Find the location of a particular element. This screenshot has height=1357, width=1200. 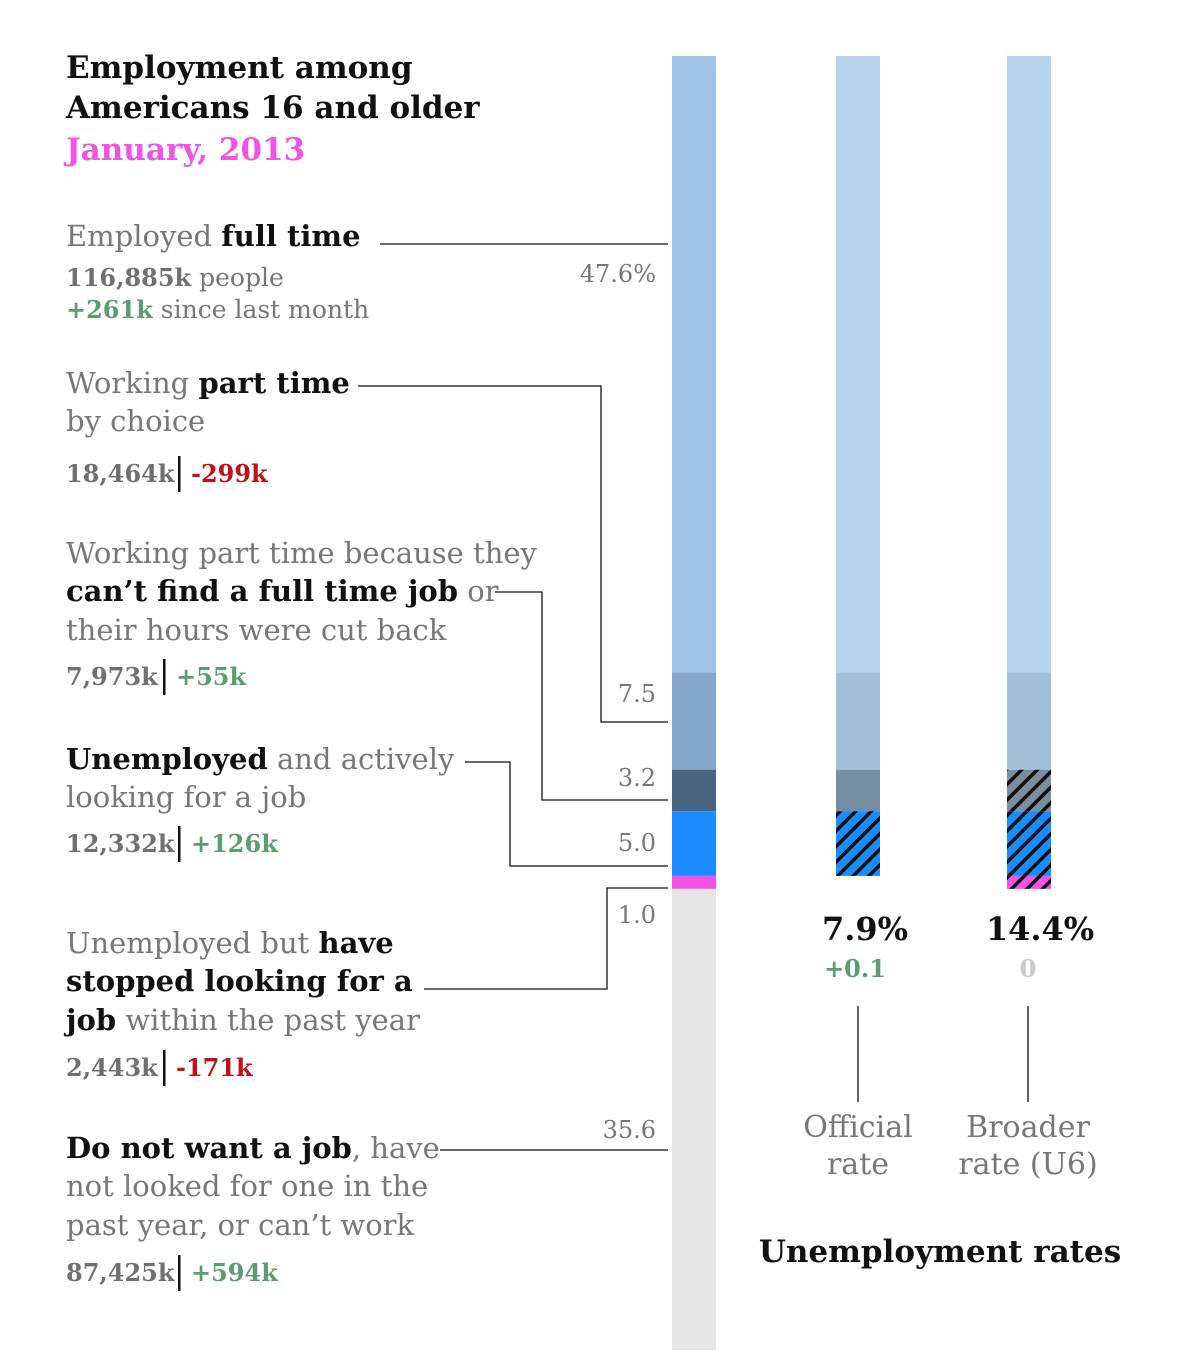

leader-line-part-time-forced is located at coordinates (581, 696).